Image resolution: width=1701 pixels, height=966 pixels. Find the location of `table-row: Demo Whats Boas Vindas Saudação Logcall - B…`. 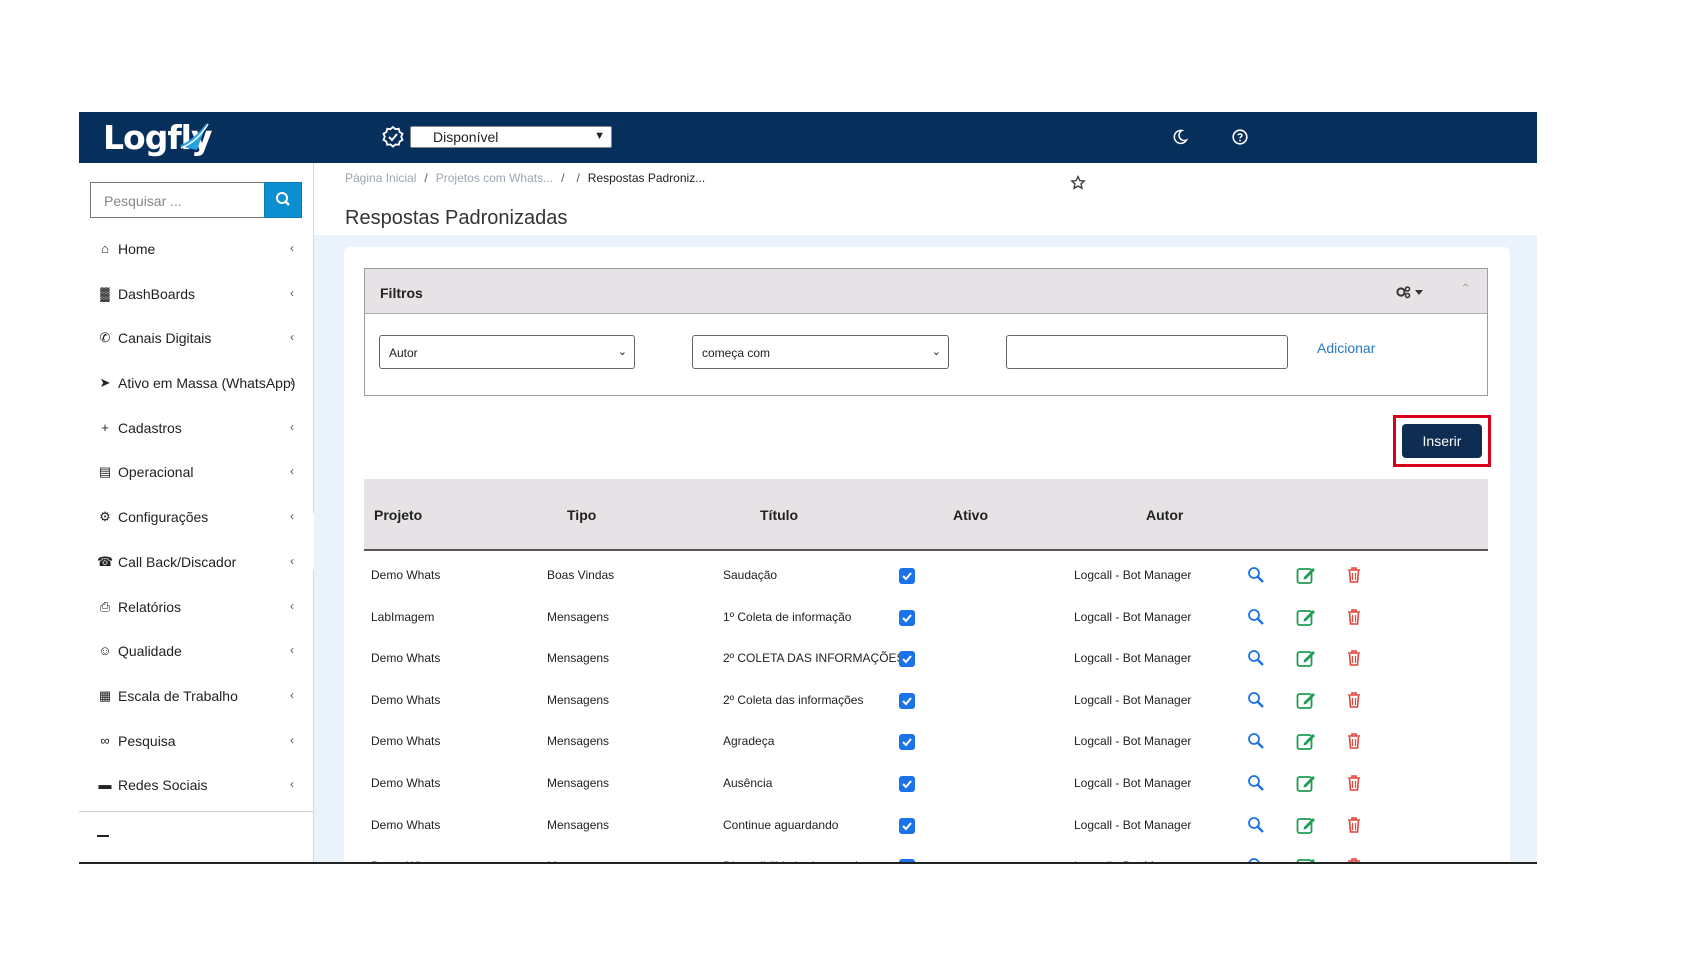

table-row: Demo Whats Boas Vindas Saudação Logcall - B… is located at coordinates (926, 572).